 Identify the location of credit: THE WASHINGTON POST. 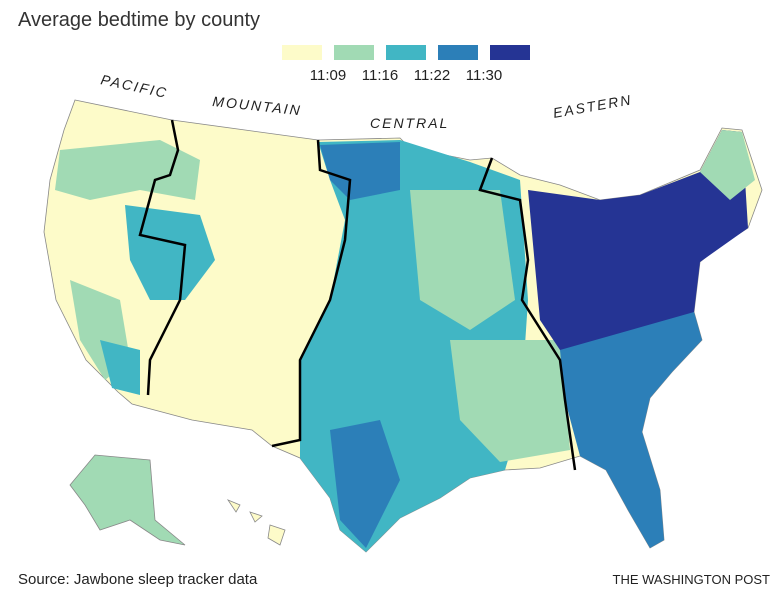
(692, 579).